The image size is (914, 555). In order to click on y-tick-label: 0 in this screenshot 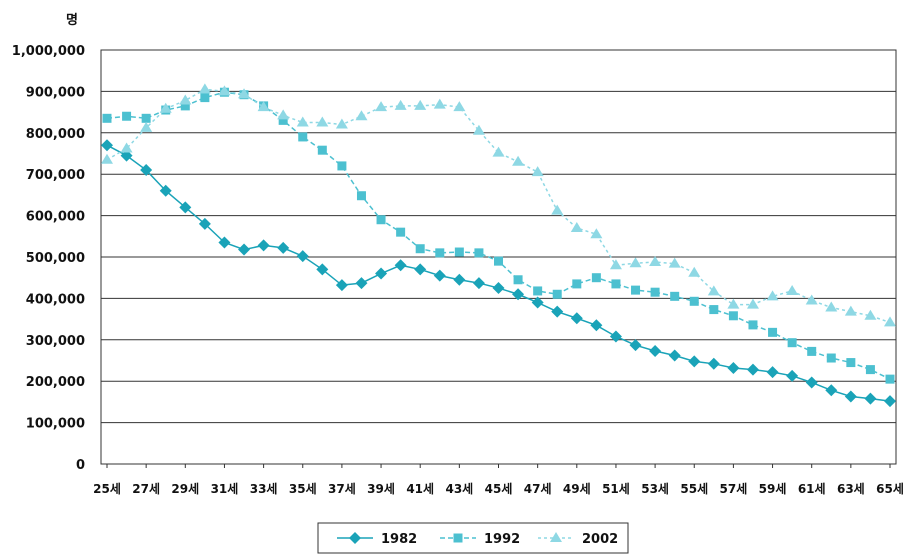, I will do `click(80, 465)`.